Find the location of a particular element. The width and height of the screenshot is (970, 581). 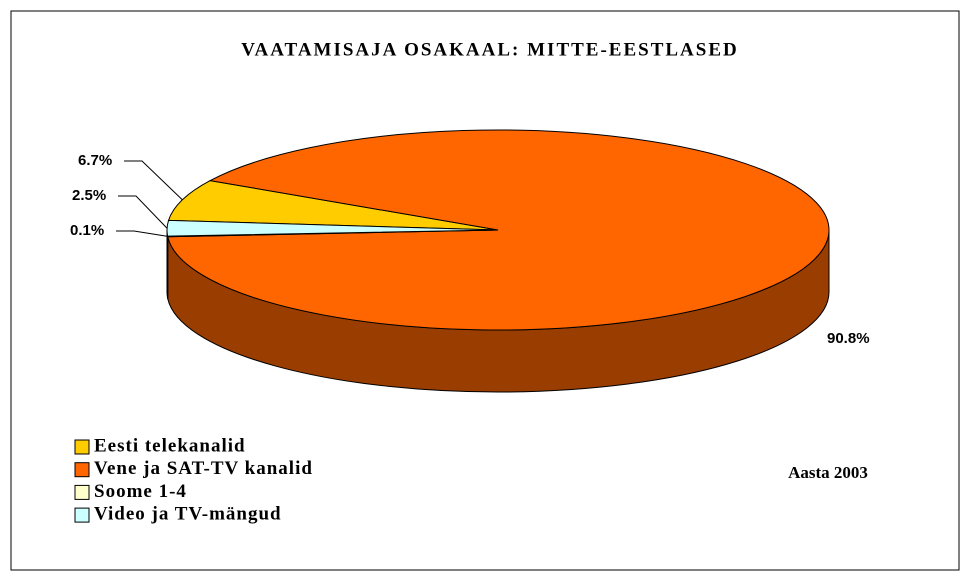

pie-side is located at coordinates (167, 264).